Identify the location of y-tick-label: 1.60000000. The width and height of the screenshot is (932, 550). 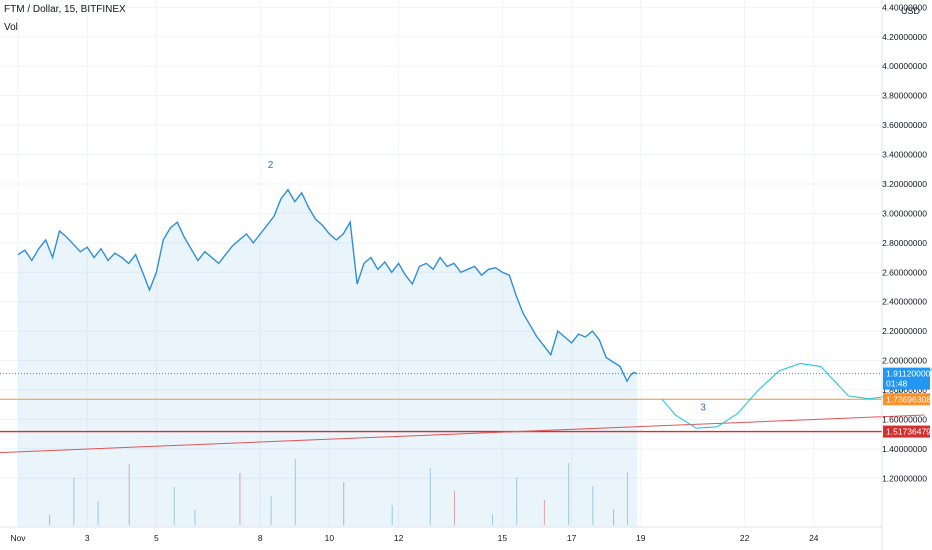
(904, 419).